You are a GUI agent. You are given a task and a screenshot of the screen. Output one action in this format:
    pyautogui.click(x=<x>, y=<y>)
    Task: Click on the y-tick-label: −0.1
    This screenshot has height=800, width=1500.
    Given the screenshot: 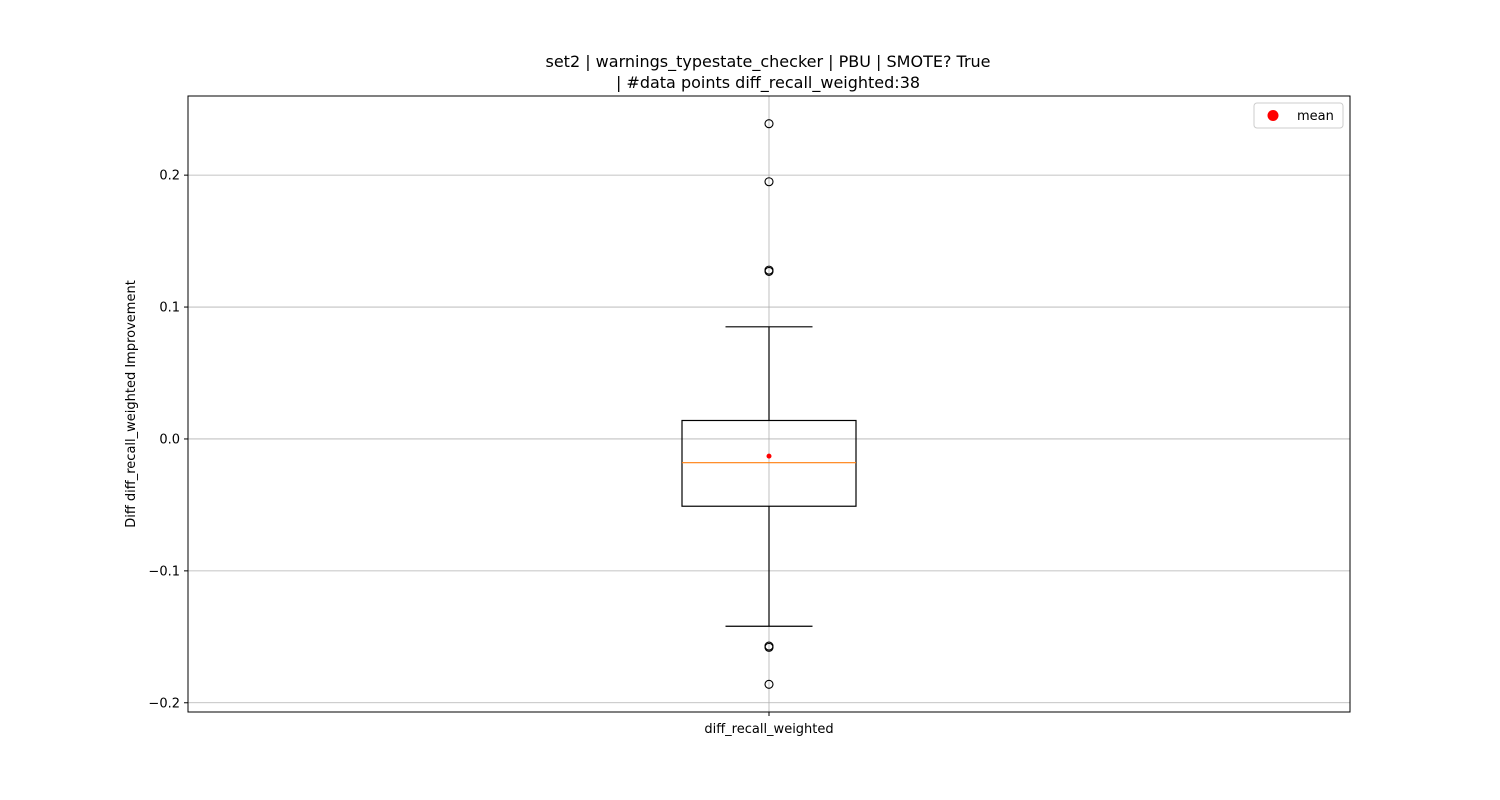 What is the action you would take?
    pyautogui.click(x=164, y=571)
    